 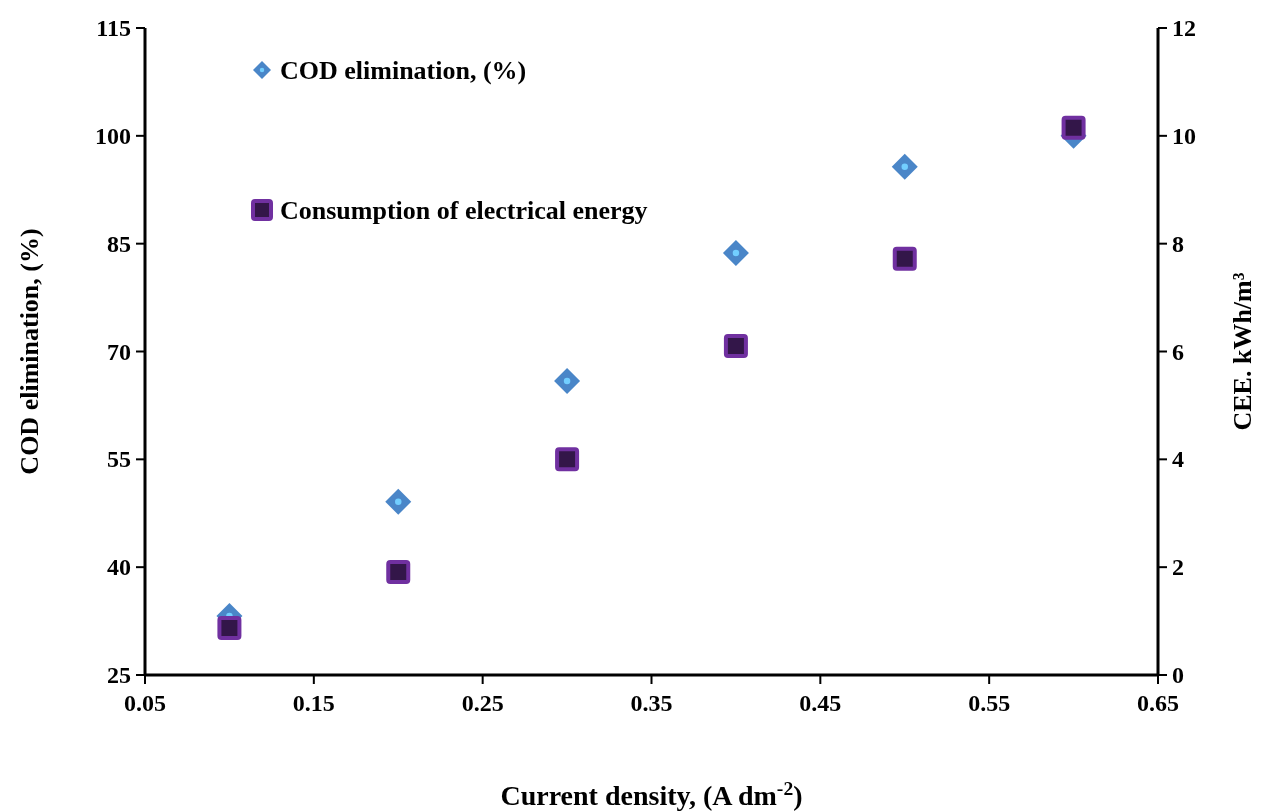 What do you see at coordinates (1184, 135) in the screenshot?
I see `y2-tick-label: 10` at bounding box center [1184, 135].